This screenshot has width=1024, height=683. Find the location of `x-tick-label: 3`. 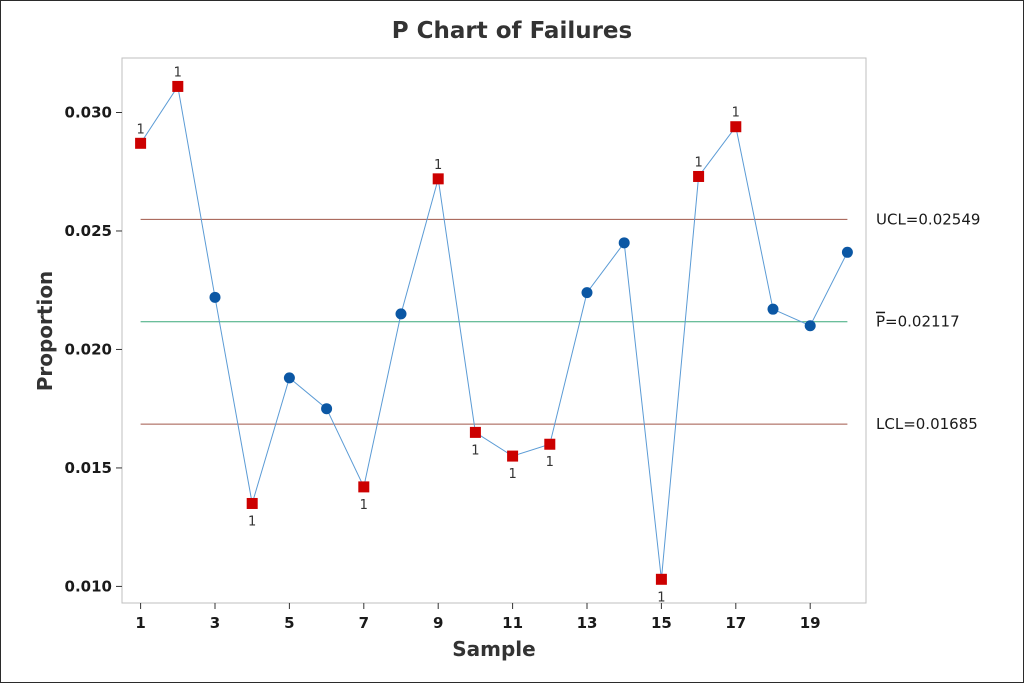

x-tick-label: 3 is located at coordinates (215, 623).